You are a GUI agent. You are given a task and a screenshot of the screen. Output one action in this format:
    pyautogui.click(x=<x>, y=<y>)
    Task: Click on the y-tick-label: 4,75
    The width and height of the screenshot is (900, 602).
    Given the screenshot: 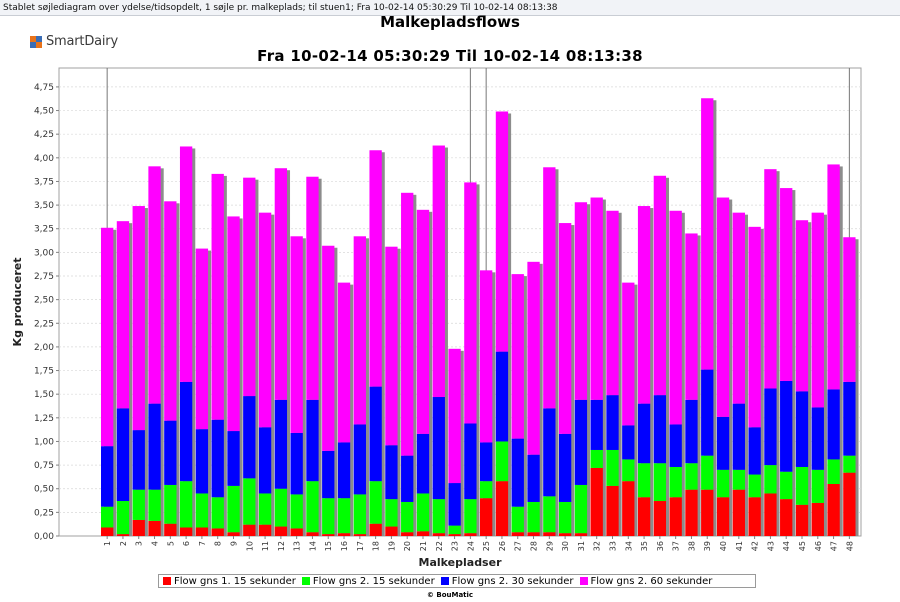 What is the action you would take?
    pyautogui.click(x=44, y=88)
    